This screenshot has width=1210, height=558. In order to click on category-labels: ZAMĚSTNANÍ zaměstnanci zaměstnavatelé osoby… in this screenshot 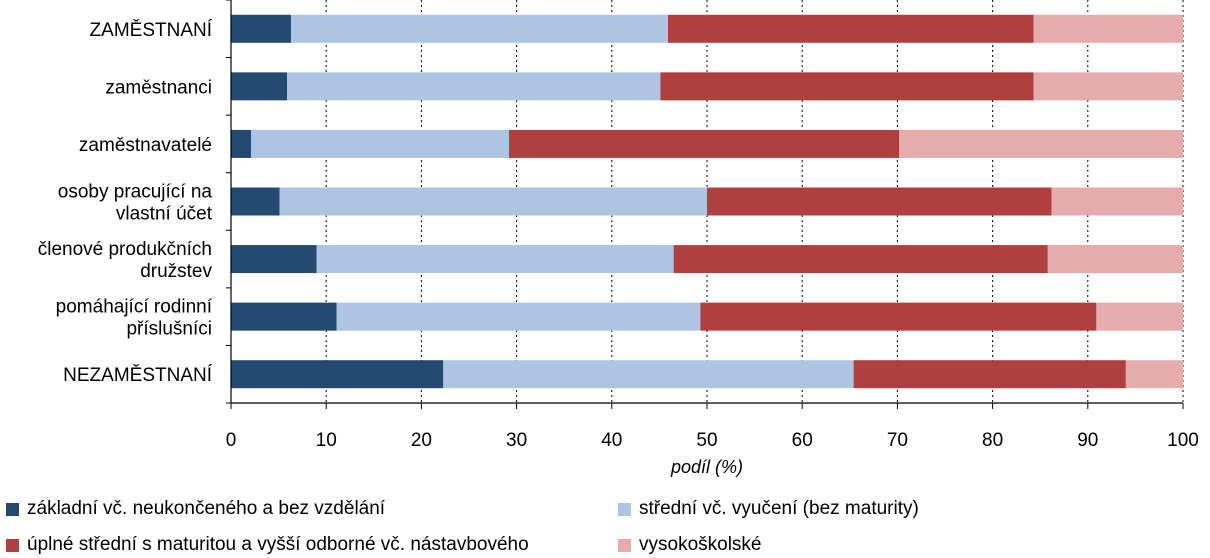, I will do `click(125, 202)`.